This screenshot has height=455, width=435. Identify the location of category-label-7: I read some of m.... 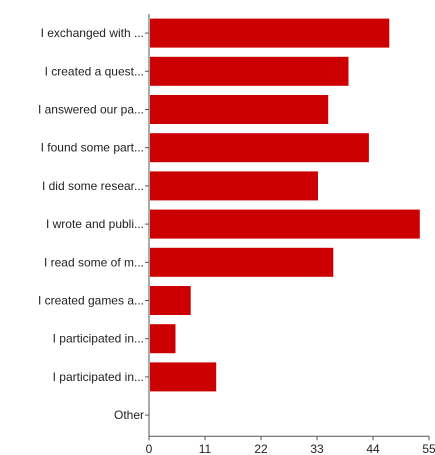
(94, 262).